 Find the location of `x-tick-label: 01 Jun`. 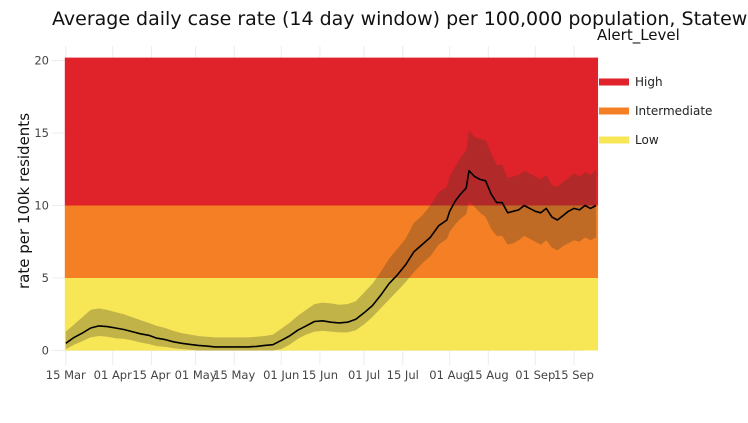

x-tick-label: 01 Jun is located at coordinates (281, 375).